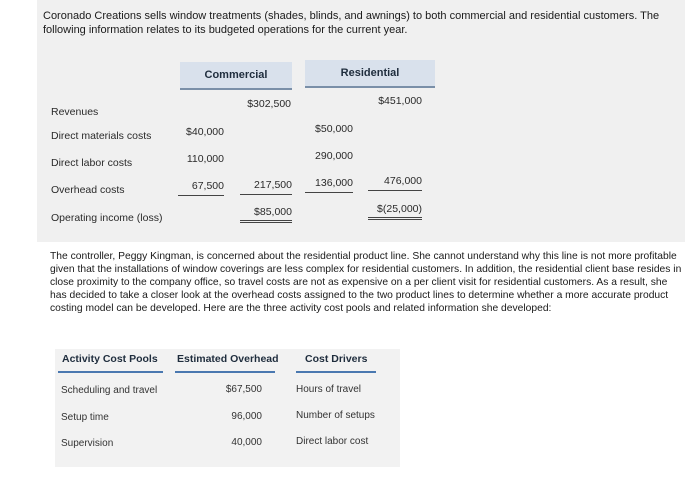 The height and width of the screenshot is (485, 700). I want to click on commercial-total-costs: 217,500, so click(266, 187).